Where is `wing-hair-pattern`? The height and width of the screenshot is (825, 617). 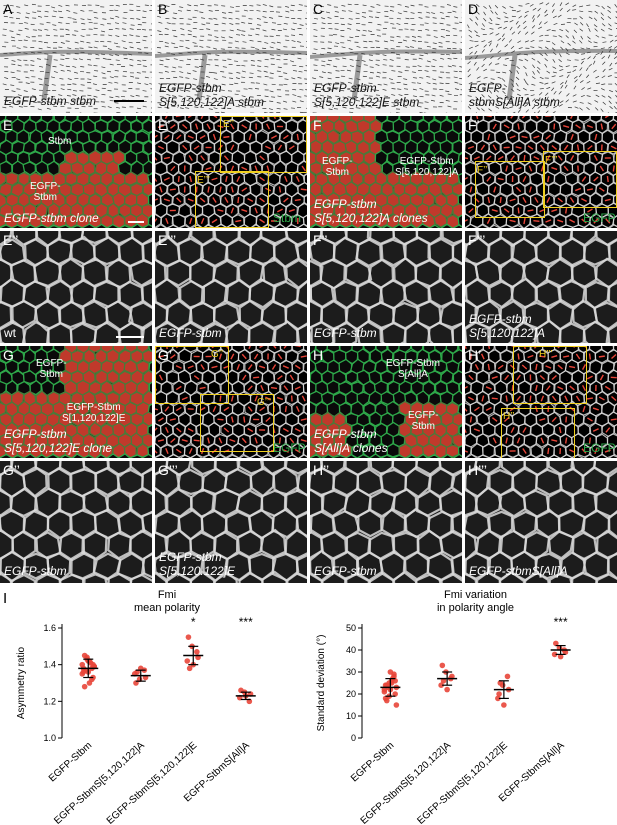
wing-hair-pattern is located at coordinates (231, 58).